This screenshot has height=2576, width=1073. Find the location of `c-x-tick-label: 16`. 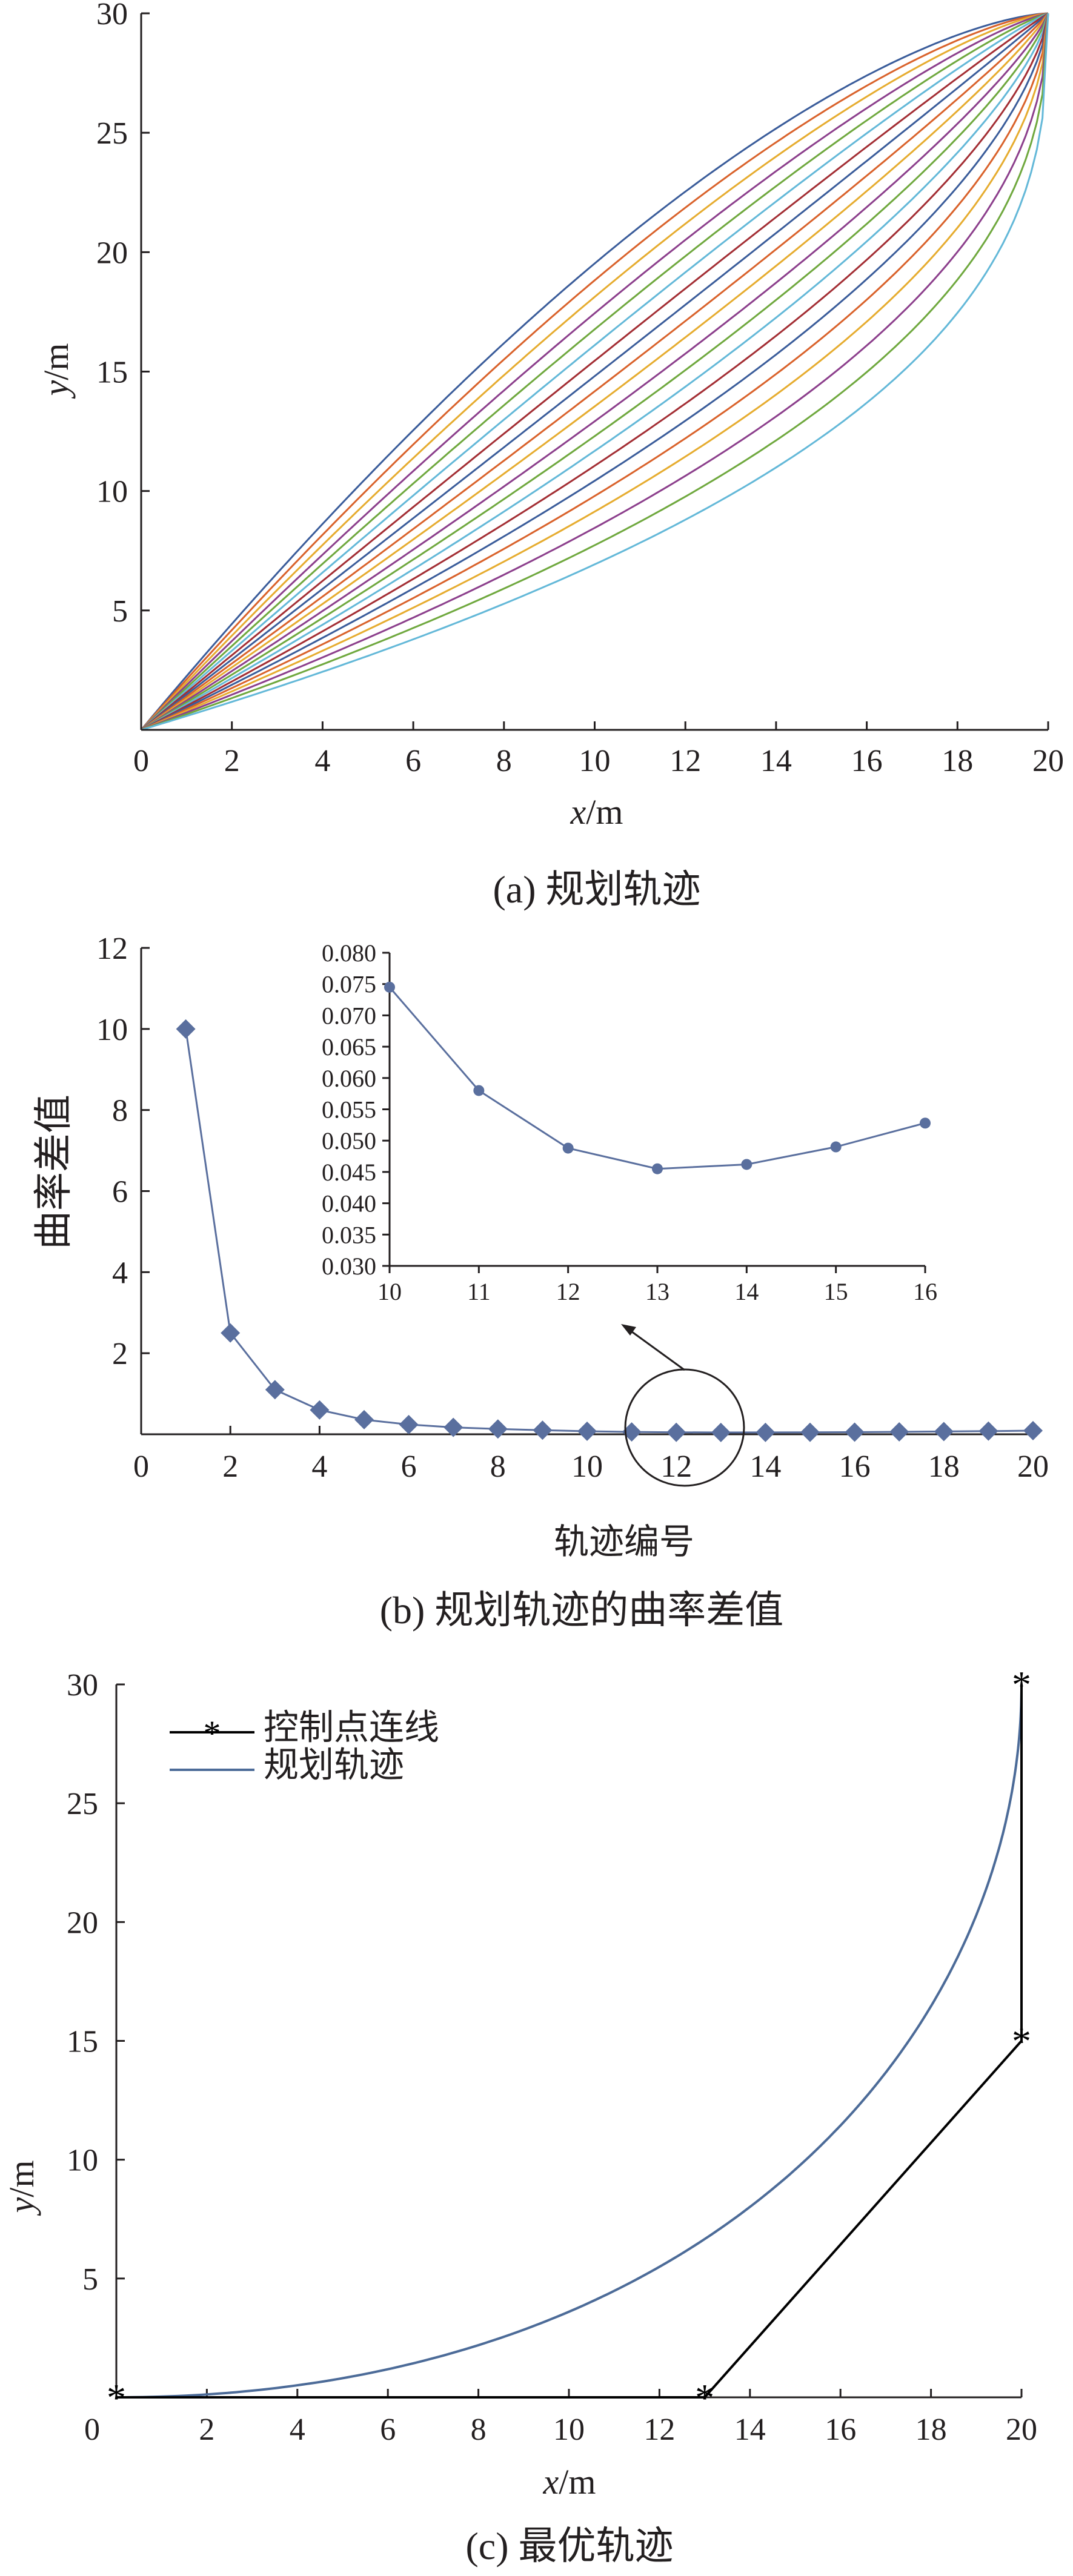

c-x-tick-label: 16 is located at coordinates (840, 2429).